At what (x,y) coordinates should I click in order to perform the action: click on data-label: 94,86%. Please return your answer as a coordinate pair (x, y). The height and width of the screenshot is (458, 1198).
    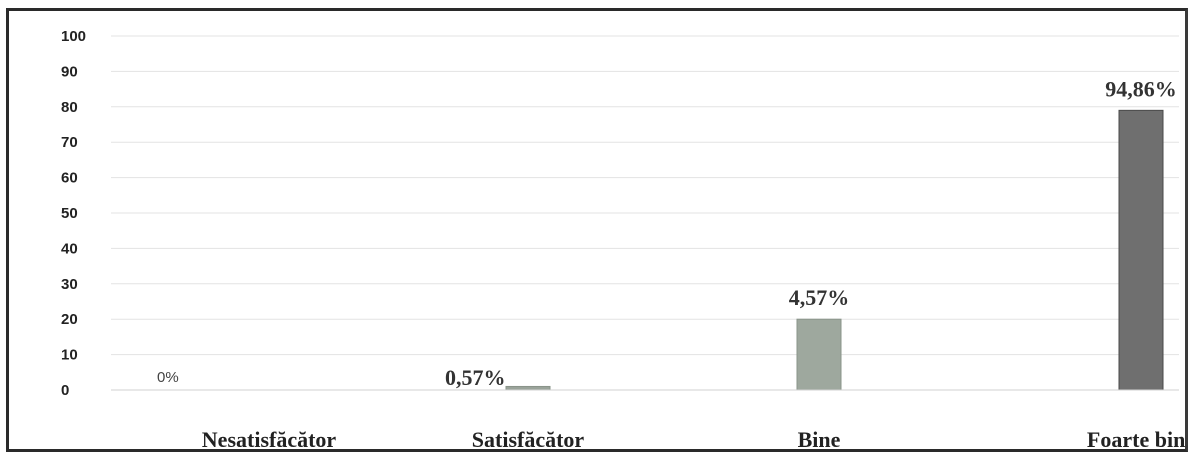
    Looking at the image, I should click on (1141, 88).